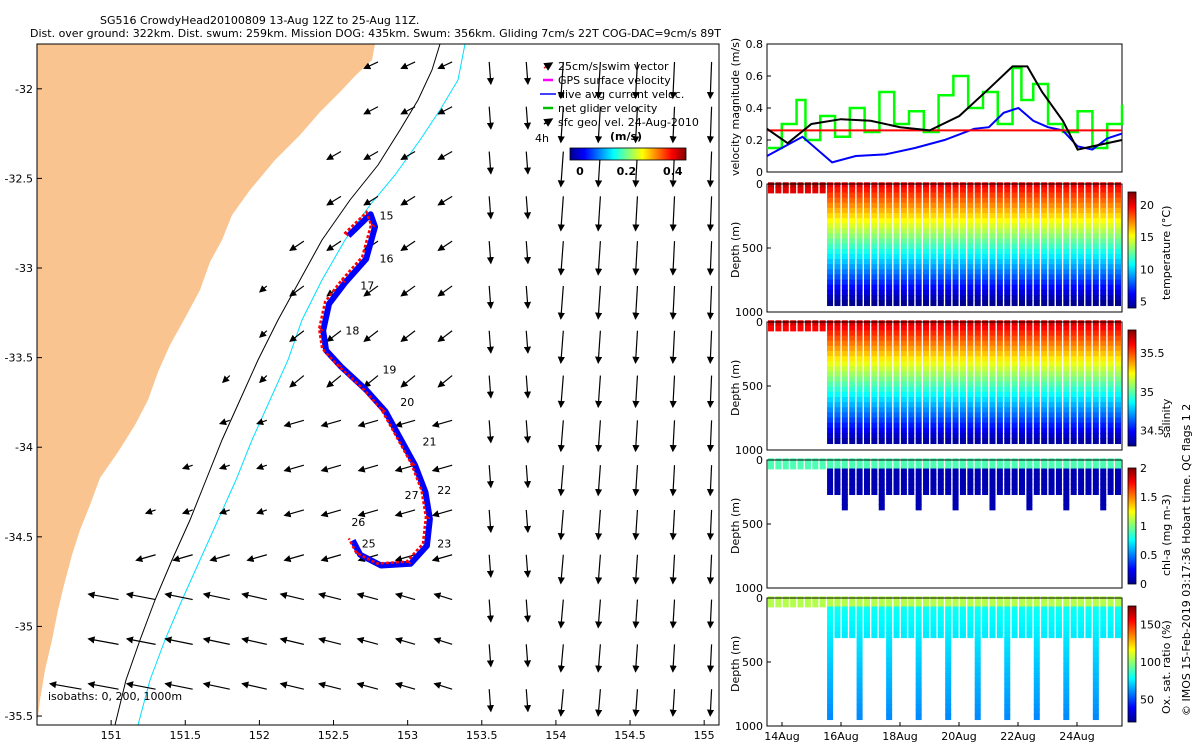 The height and width of the screenshot is (750, 1200). What do you see at coordinates (1147, 237) in the screenshot?
I see `temperature-colorbar-tick: 15` at bounding box center [1147, 237].